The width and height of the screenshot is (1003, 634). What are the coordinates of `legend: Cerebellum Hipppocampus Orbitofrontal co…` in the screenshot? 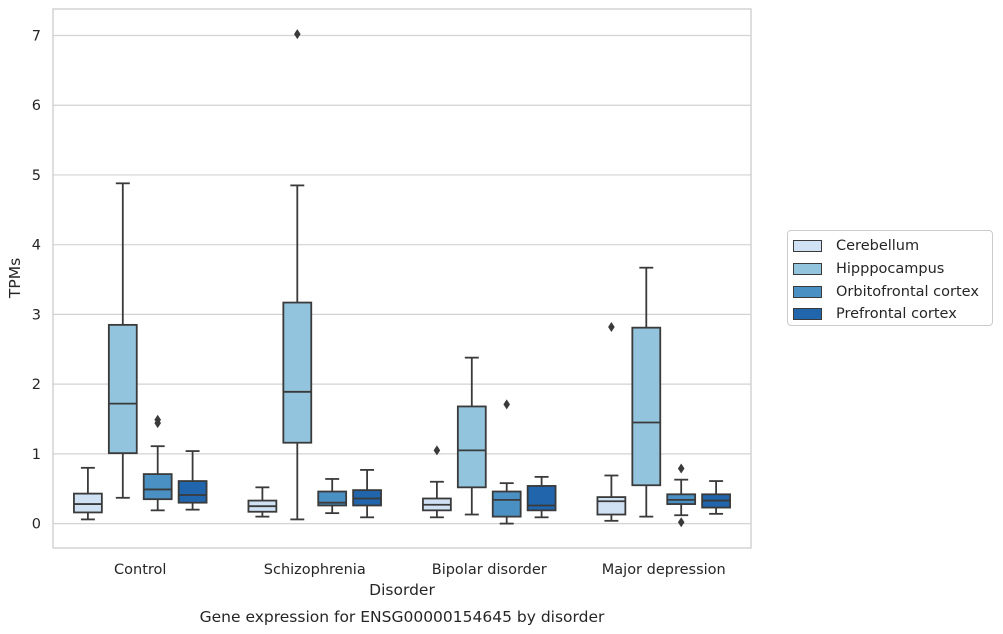 It's located at (890, 278).